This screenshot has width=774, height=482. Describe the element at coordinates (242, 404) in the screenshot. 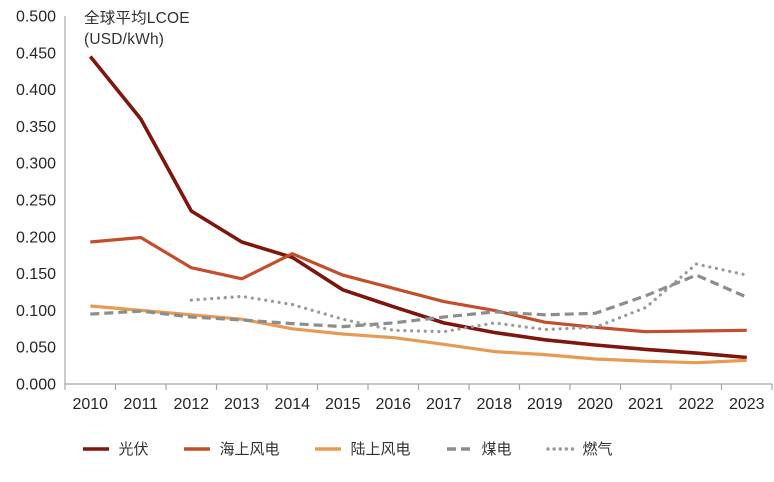

I see `x-axis-tick-label: 2013` at that location.